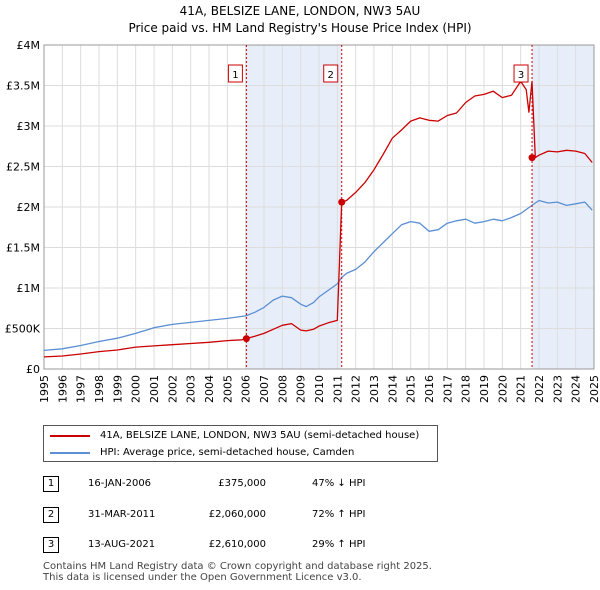 Image resolution: width=600 pixels, height=590 pixels. What do you see at coordinates (62, 389) in the screenshot?
I see `x-tick-label: 1996` at bounding box center [62, 389].